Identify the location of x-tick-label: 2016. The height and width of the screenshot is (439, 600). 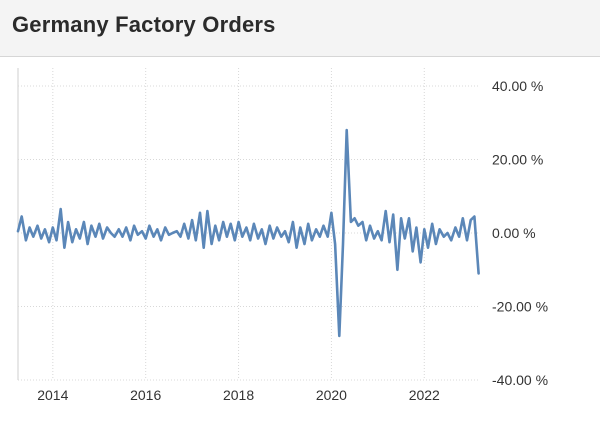
(145, 395).